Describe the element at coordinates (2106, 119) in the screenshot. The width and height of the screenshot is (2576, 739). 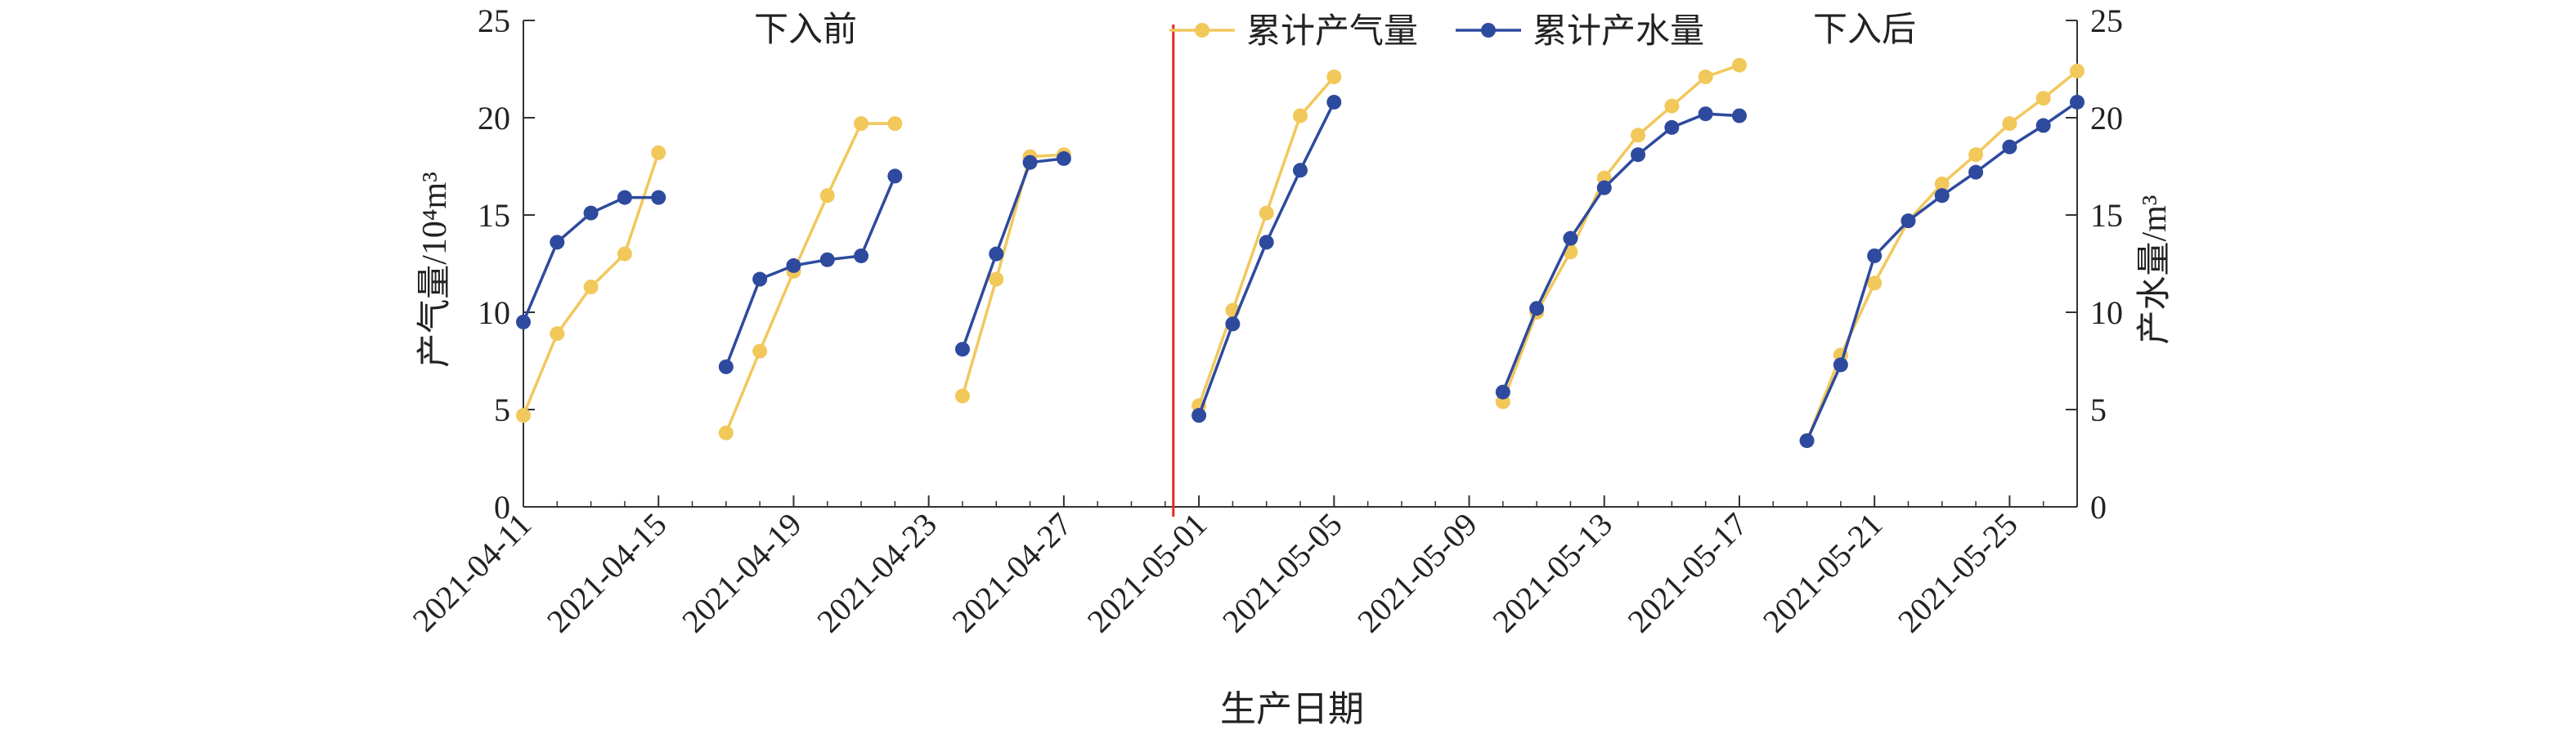
I see `y-tick-label-right: 20` at that location.